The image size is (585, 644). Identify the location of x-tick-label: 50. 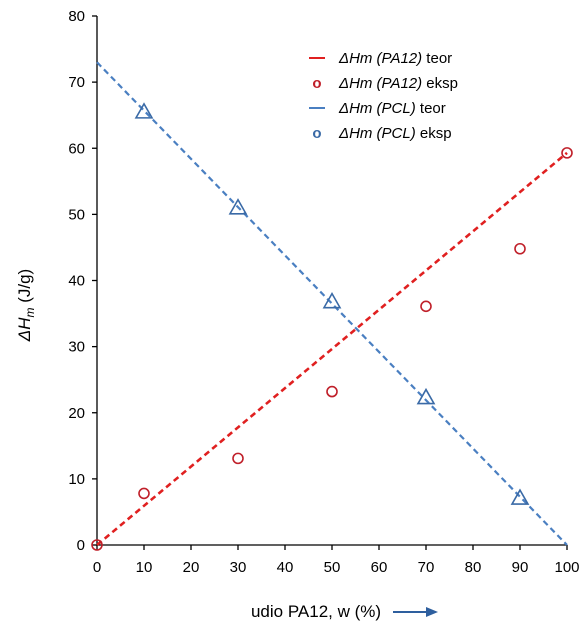
(332, 567).